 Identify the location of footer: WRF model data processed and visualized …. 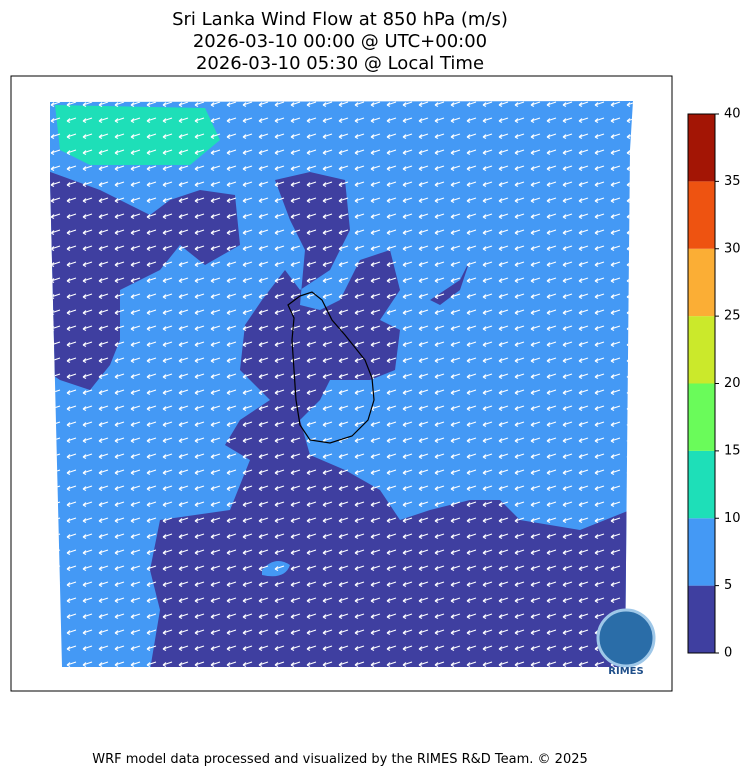
(340, 759).